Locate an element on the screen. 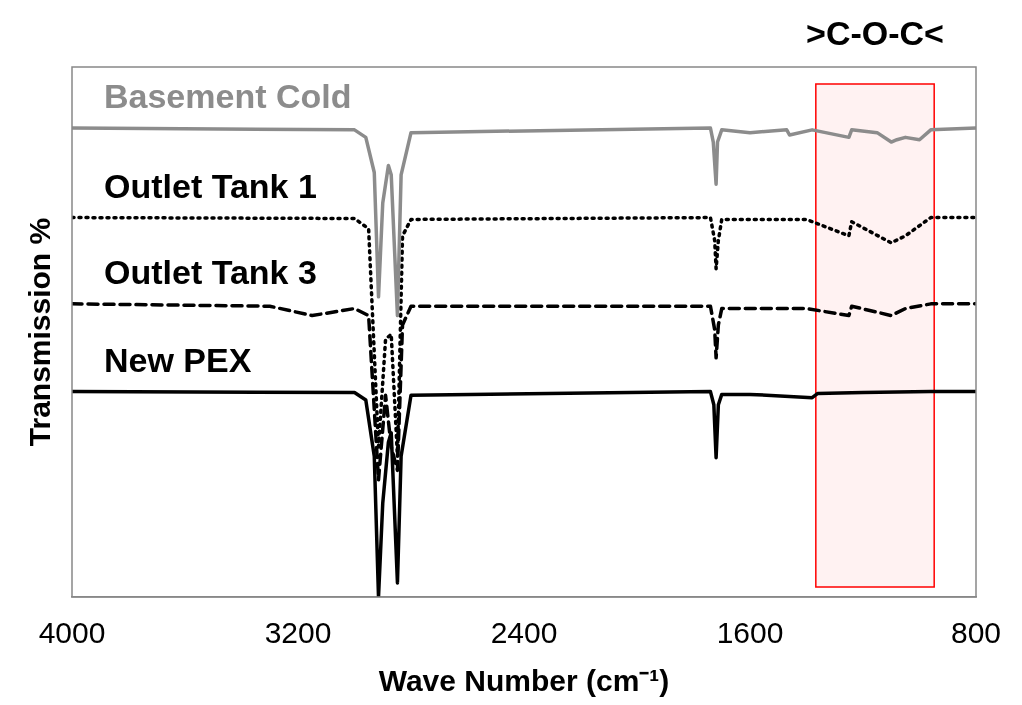  x-tick-label: 1600 is located at coordinates (750, 633).